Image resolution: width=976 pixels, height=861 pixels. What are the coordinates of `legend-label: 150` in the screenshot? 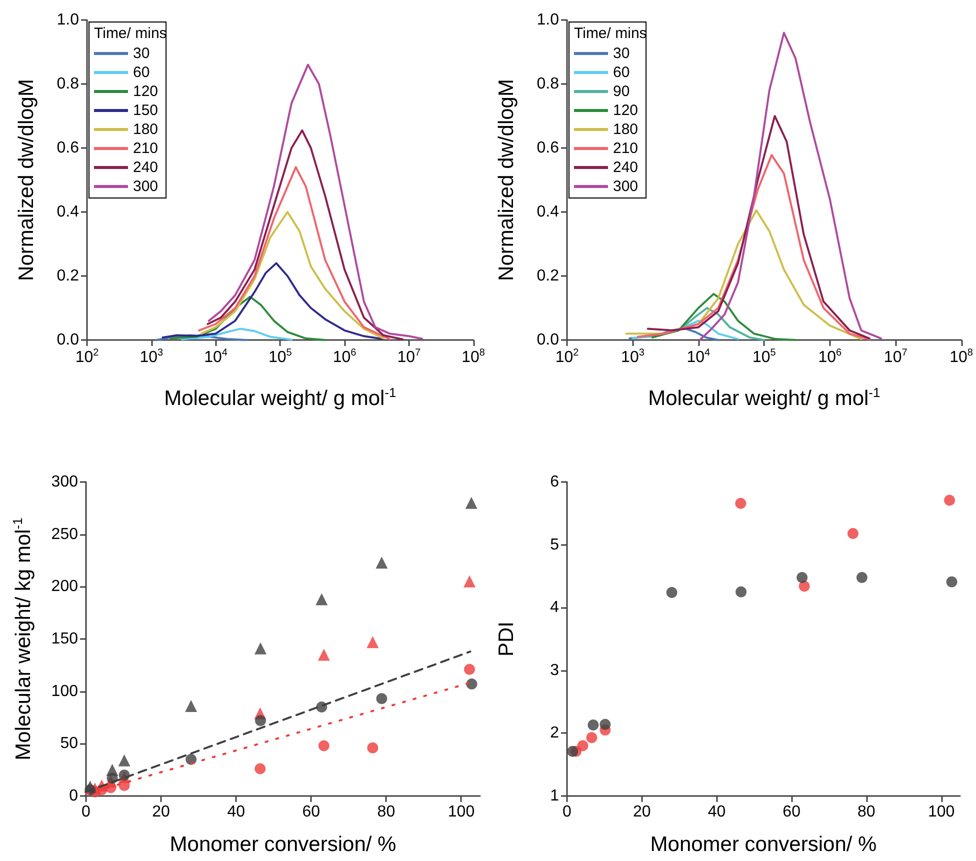 It's located at (145, 110).